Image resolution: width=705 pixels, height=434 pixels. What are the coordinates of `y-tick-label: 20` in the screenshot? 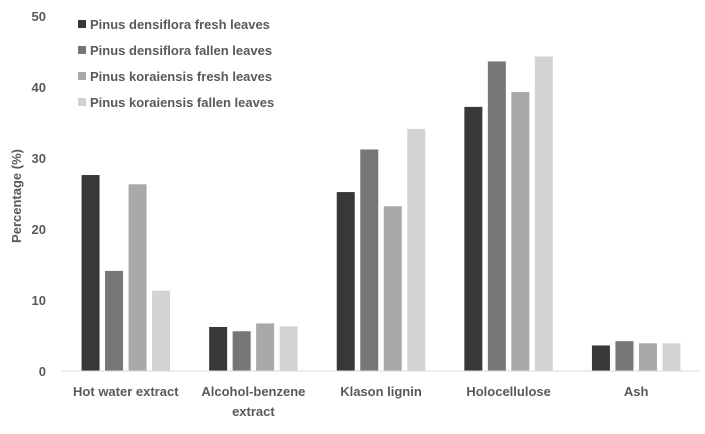 It's located at (39, 229).